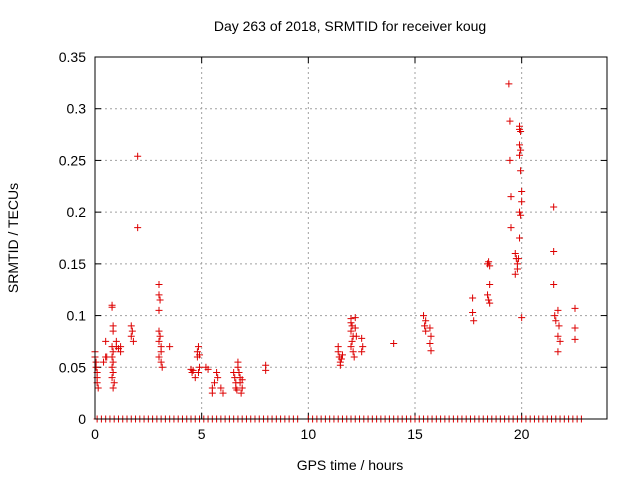  I want to click on x-tick-label: 15, so click(415, 434).